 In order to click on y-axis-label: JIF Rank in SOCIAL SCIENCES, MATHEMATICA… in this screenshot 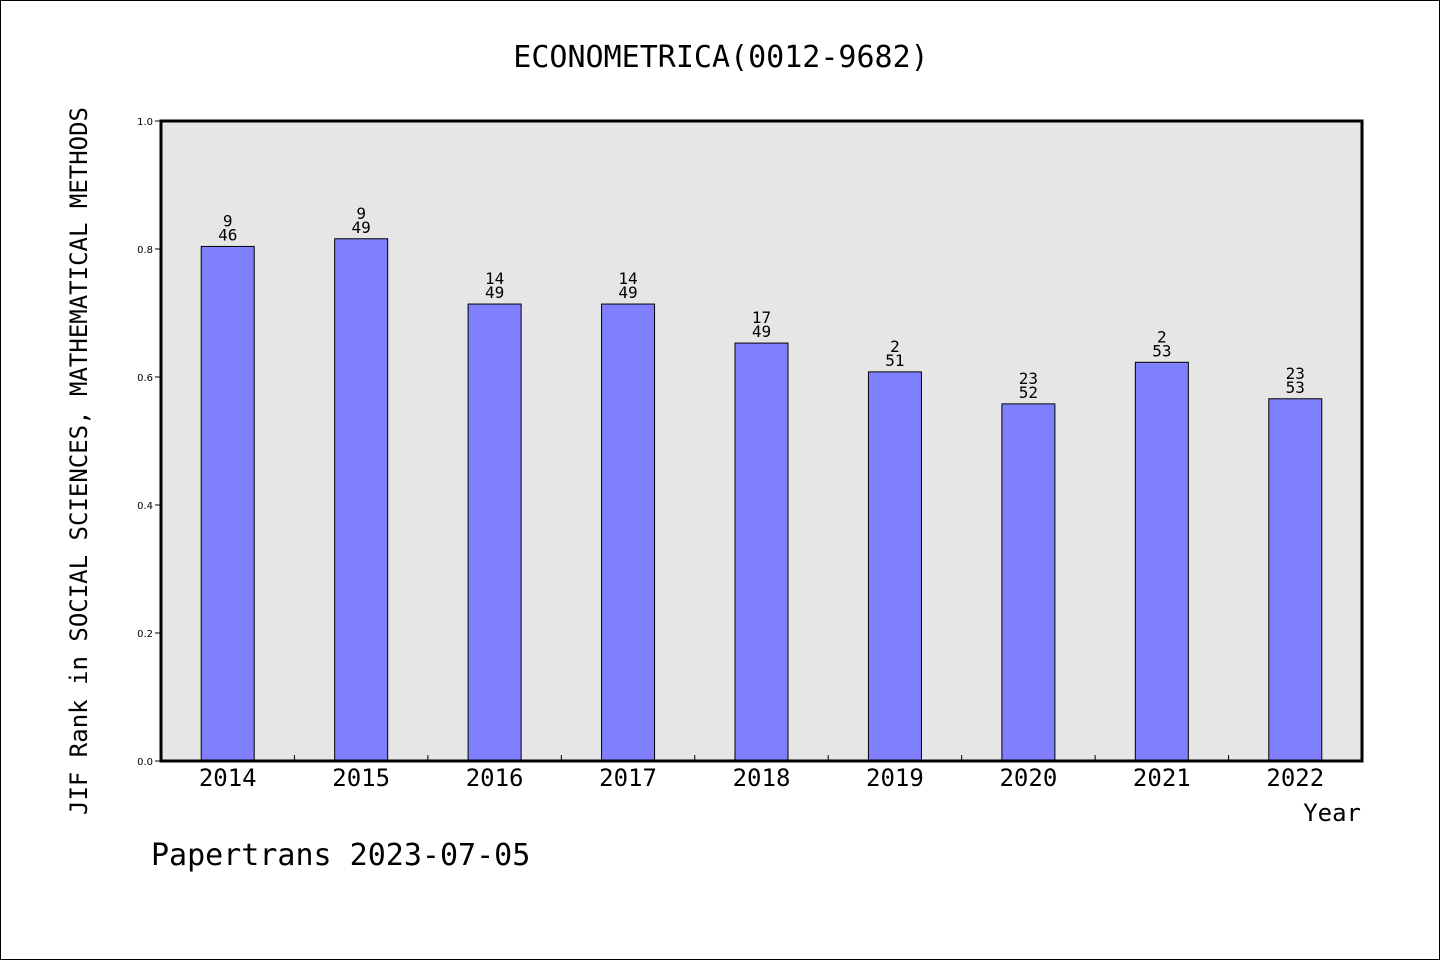, I will do `click(79, 461)`.